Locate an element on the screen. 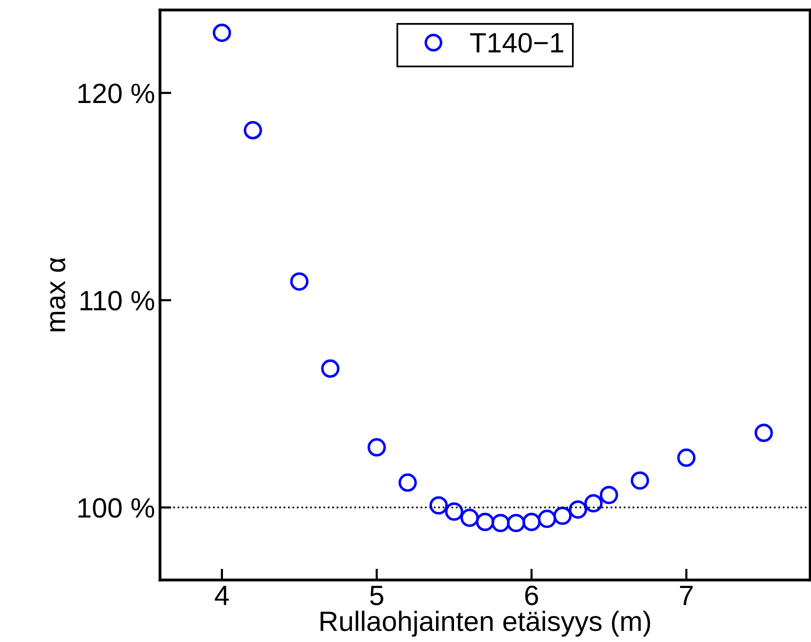 The image size is (811, 642). y-tick-label: 120 % is located at coordinates (116, 94).